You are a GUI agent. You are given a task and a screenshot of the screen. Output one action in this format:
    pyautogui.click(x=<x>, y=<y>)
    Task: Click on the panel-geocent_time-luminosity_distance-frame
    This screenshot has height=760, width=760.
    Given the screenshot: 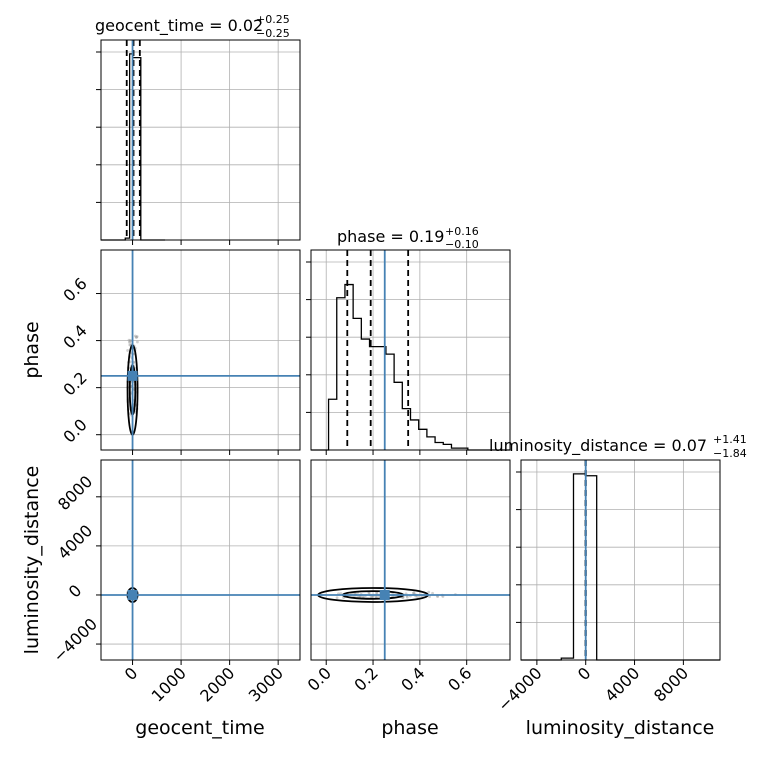 What is the action you would take?
    pyautogui.click(x=200, y=560)
    